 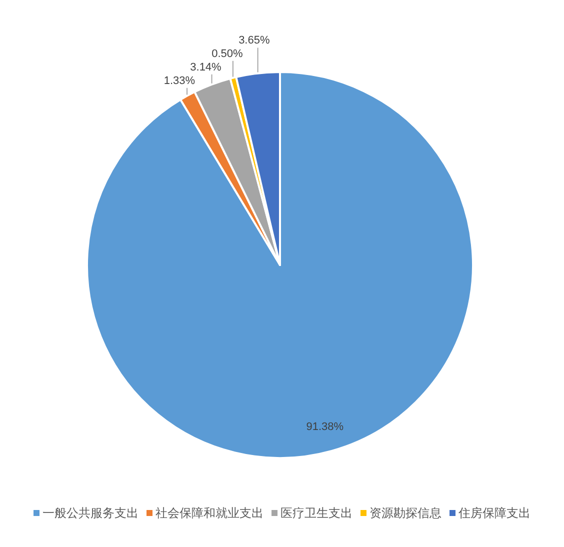 What do you see at coordinates (494, 513) in the screenshot?
I see `legend-label: 住房保障支出` at bounding box center [494, 513].